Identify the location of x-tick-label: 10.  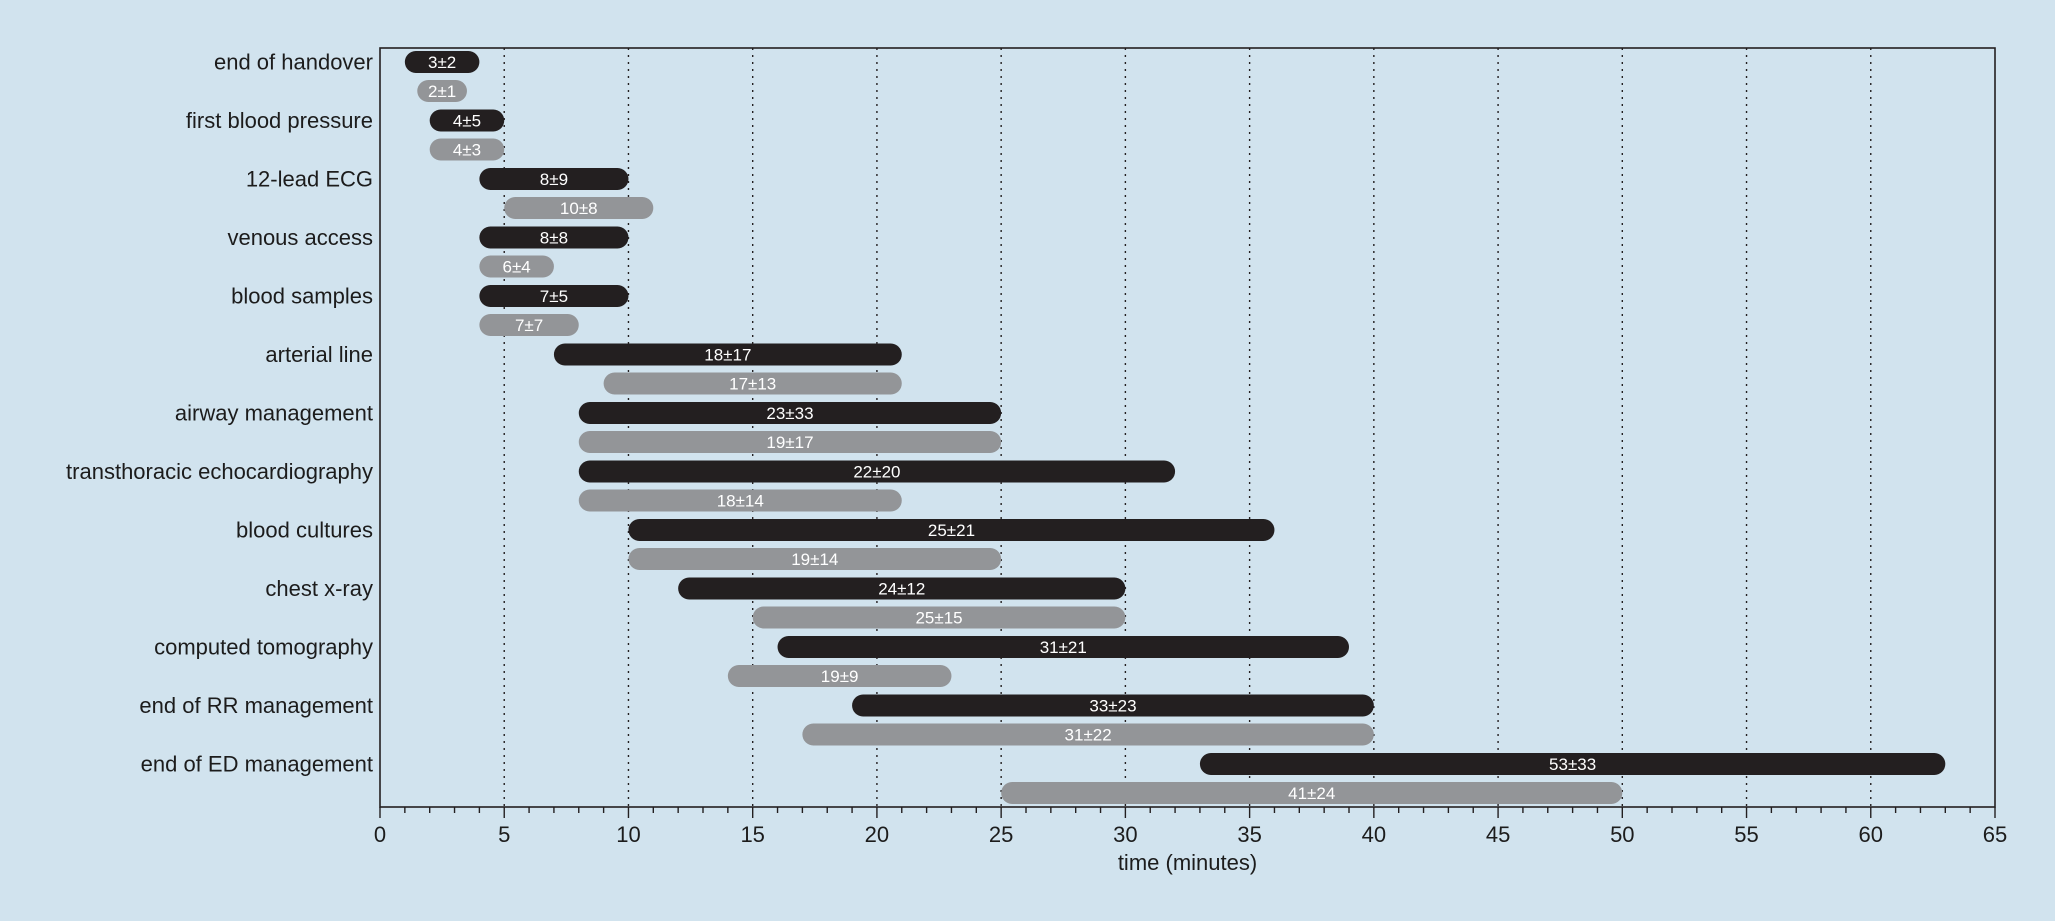
(628, 834).